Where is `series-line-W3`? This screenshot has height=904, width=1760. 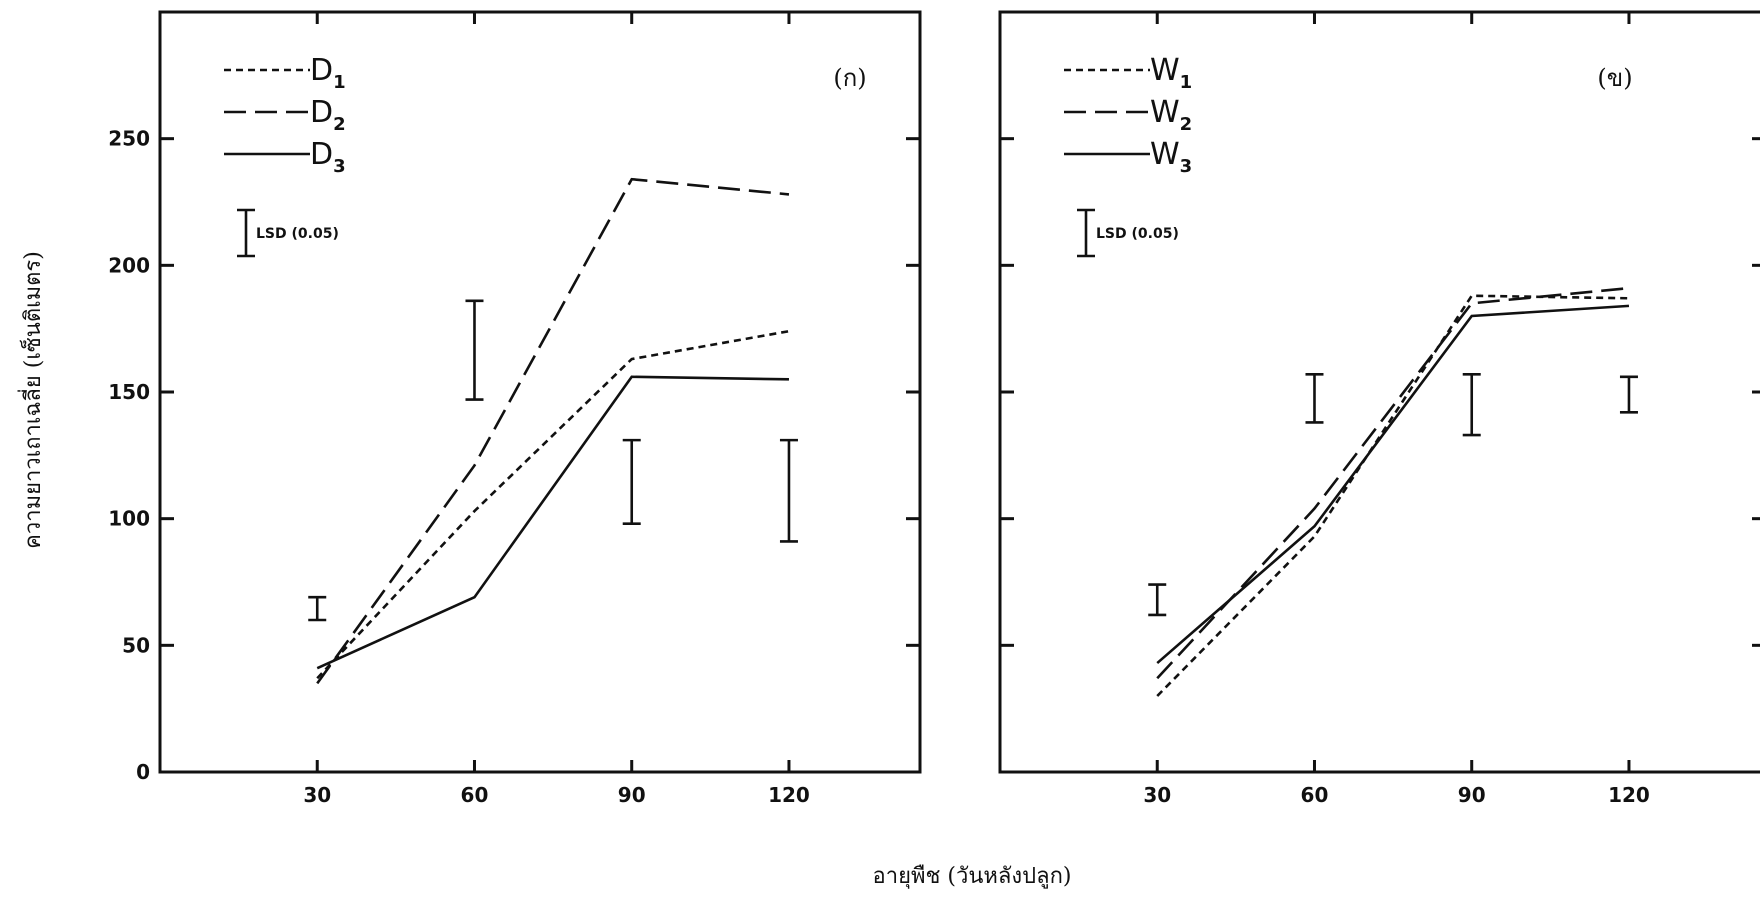
series-line-W3 is located at coordinates (1393, 484).